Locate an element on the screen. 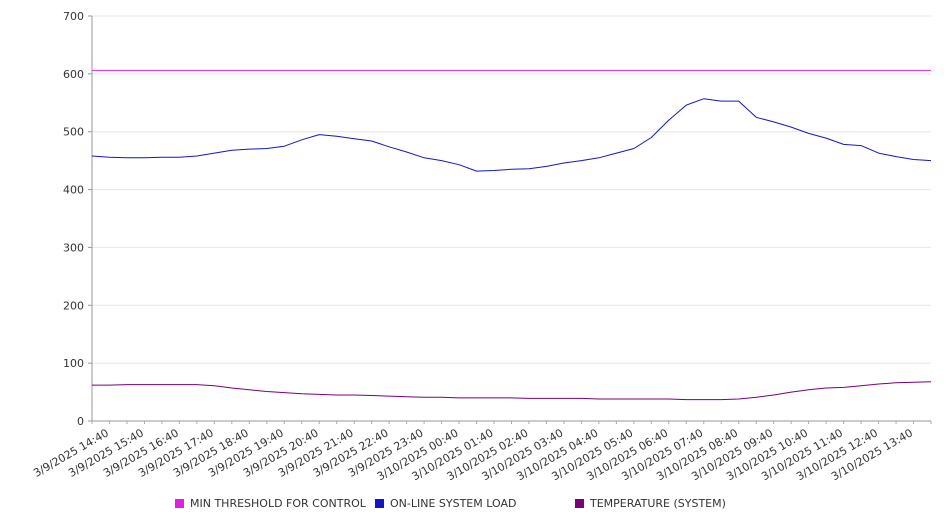  legend-label: MIN THRESHOLD FOR CONTROL is located at coordinates (278, 503).